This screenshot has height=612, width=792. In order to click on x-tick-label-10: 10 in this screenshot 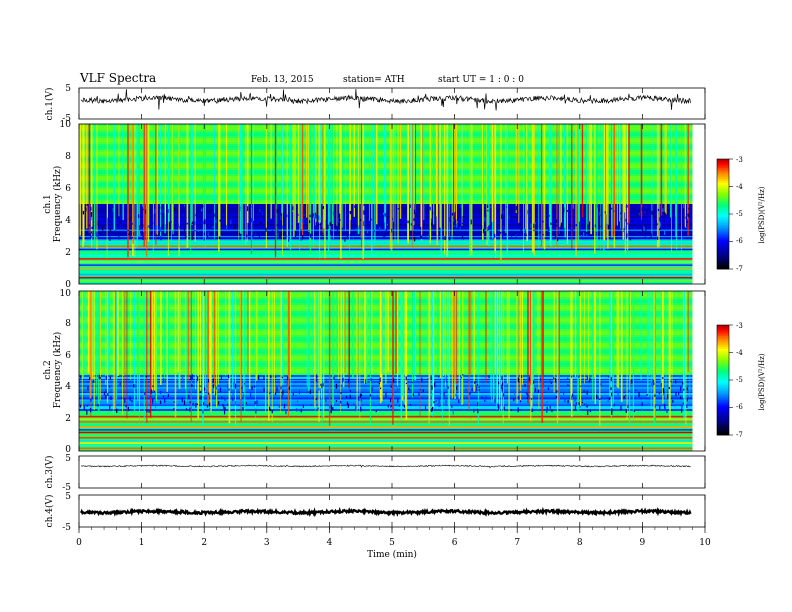, I will do `click(705, 543)`.